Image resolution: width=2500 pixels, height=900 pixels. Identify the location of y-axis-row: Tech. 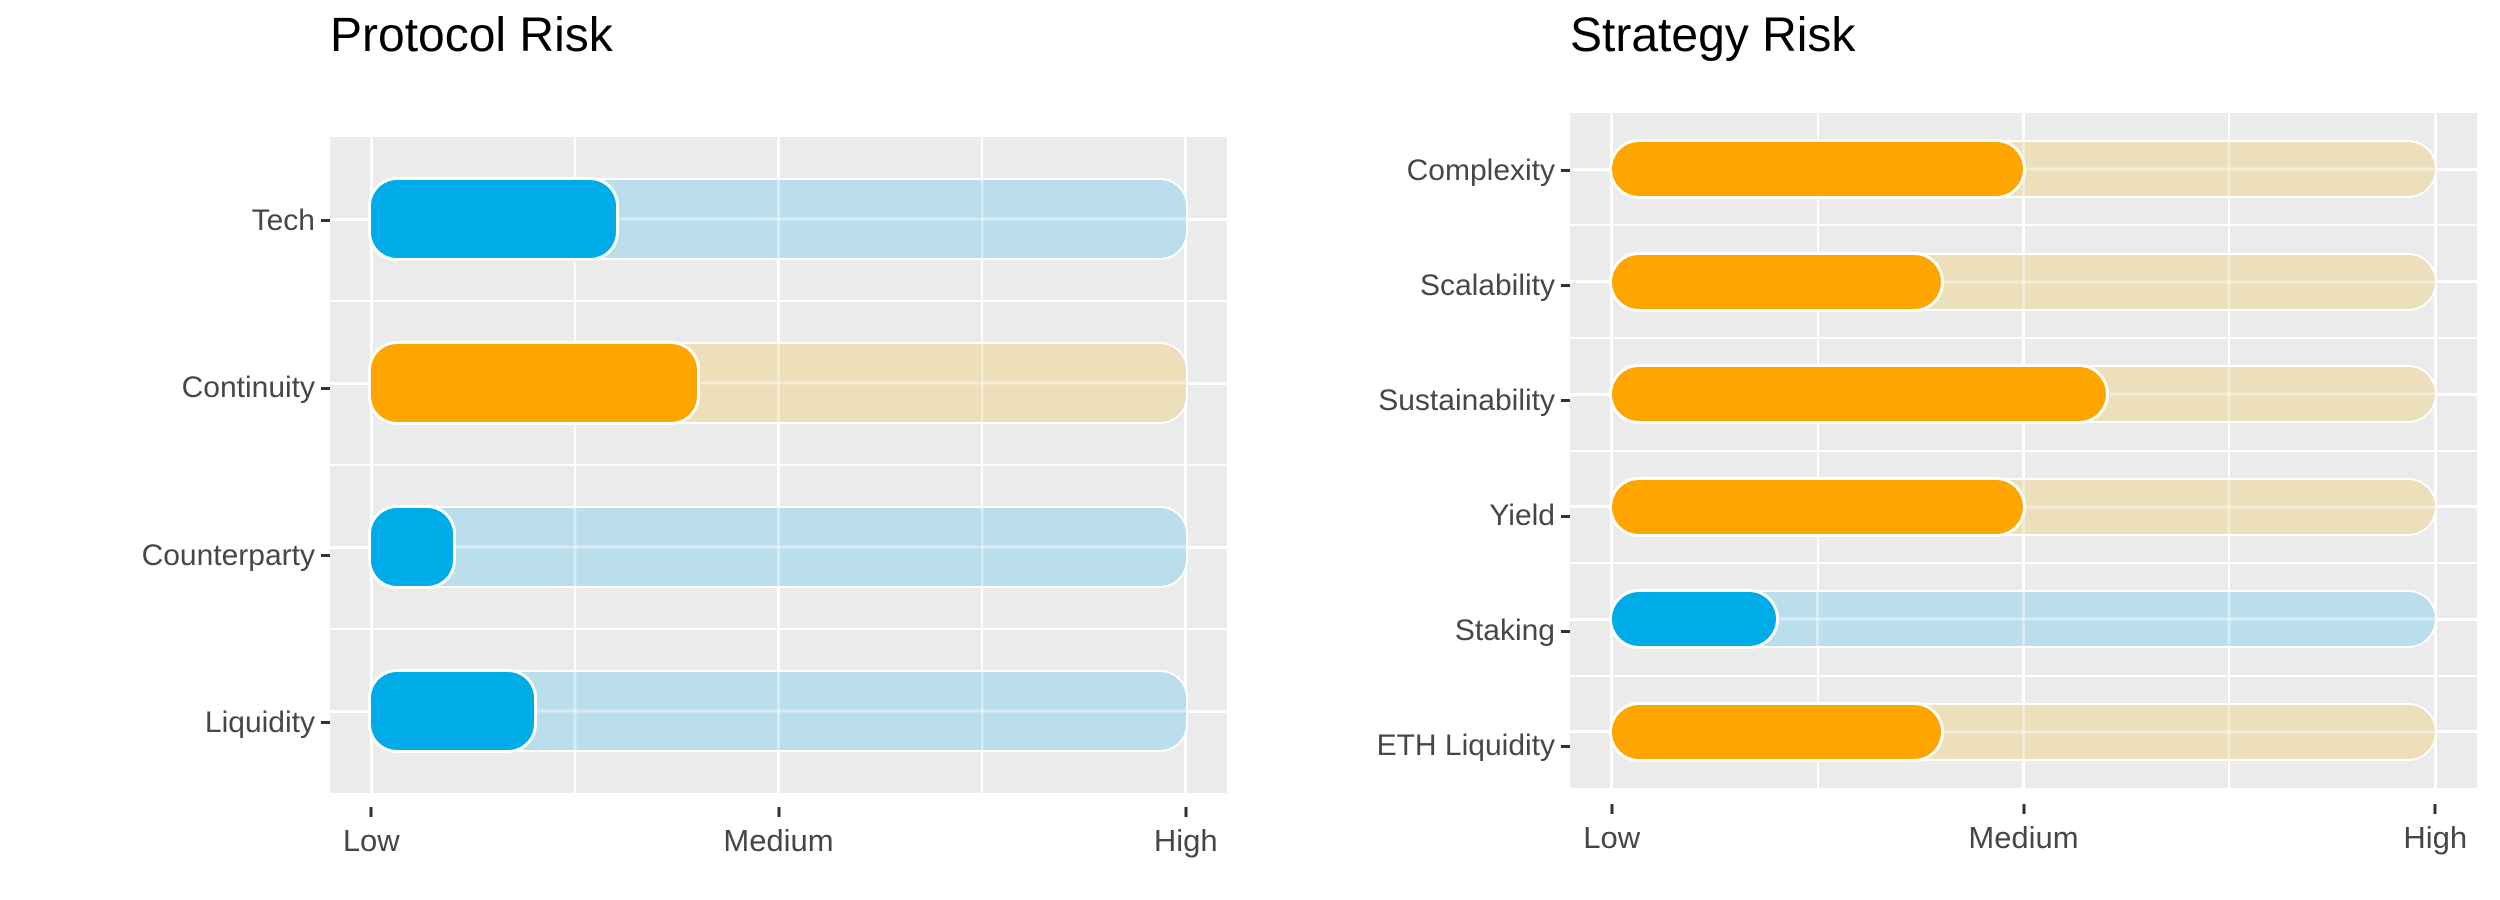
(165, 220).